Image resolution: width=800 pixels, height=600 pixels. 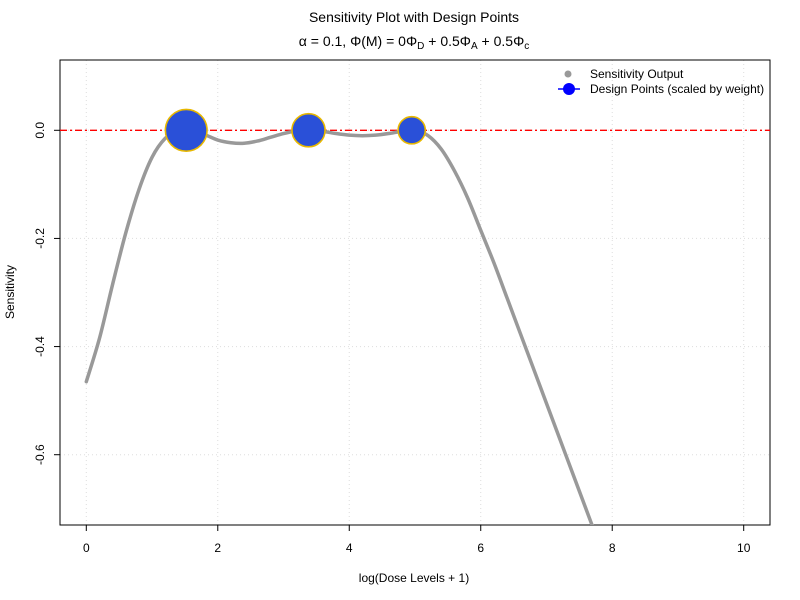 What do you see at coordinates (480, 548) in the screenshot?
I see `x-tick-label: 6` at bounding box center [480, 548].